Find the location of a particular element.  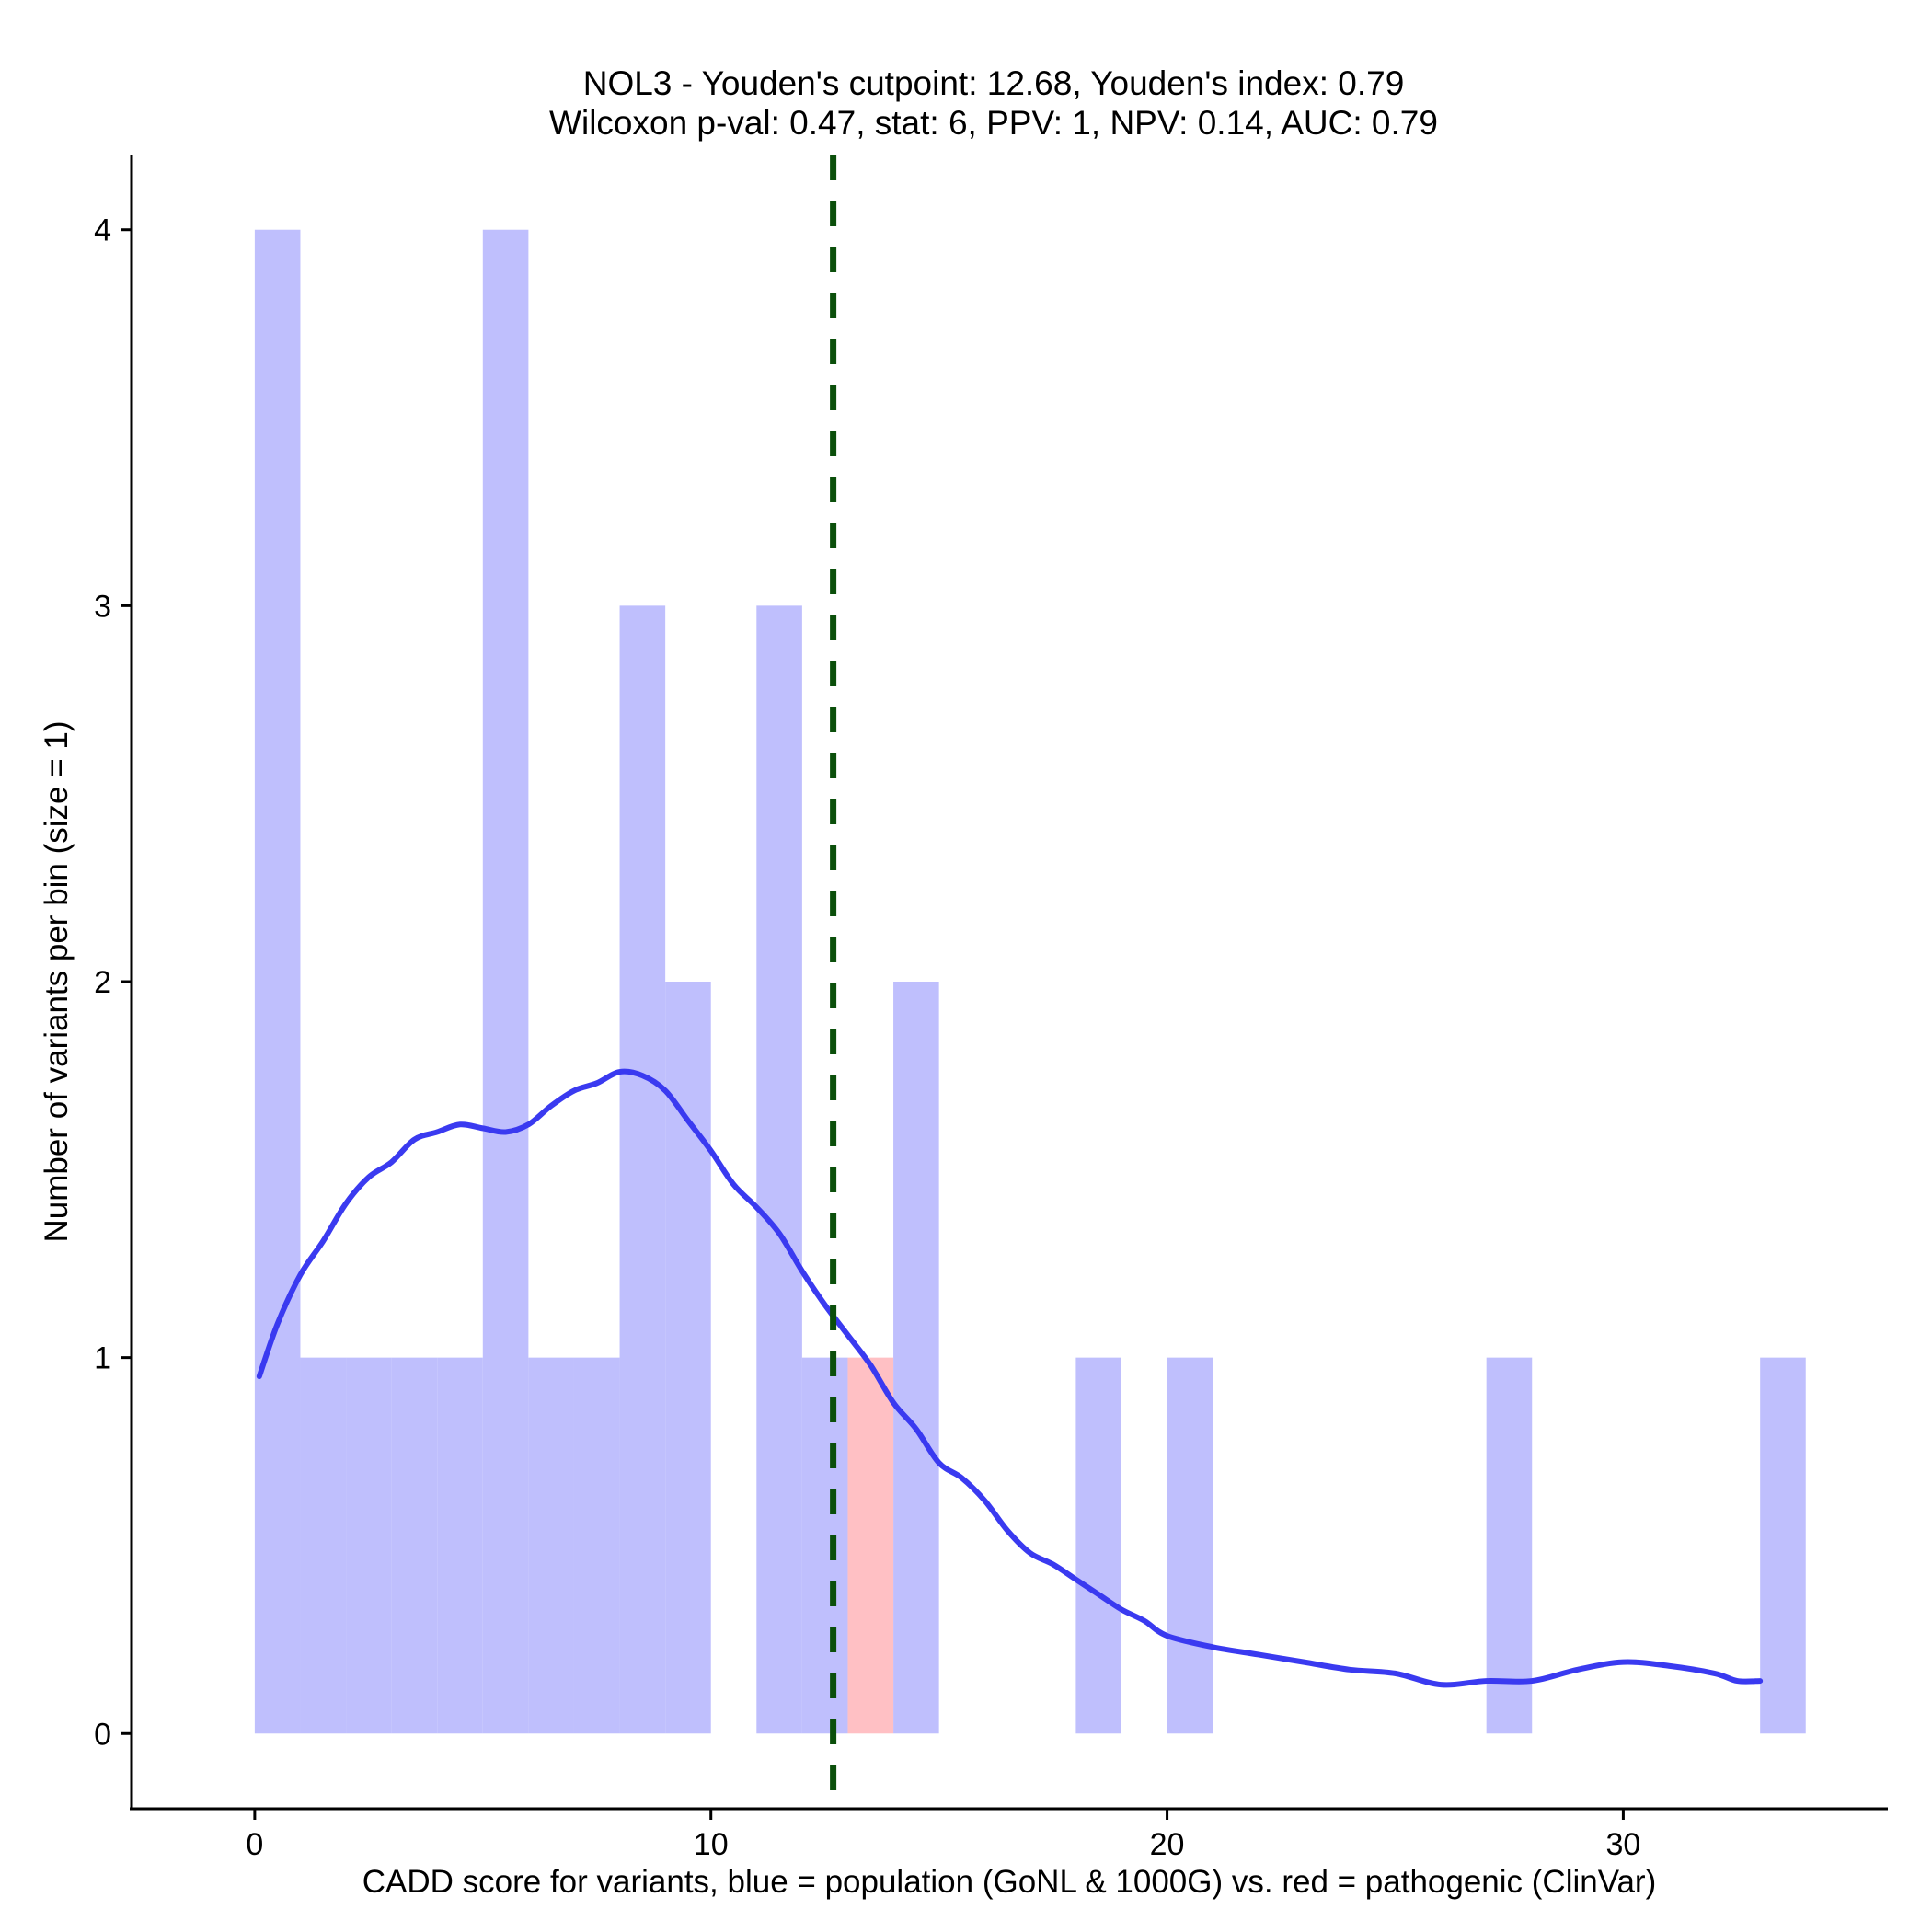

y-tick-label-3: 3 is located at coordinates (102, 606).